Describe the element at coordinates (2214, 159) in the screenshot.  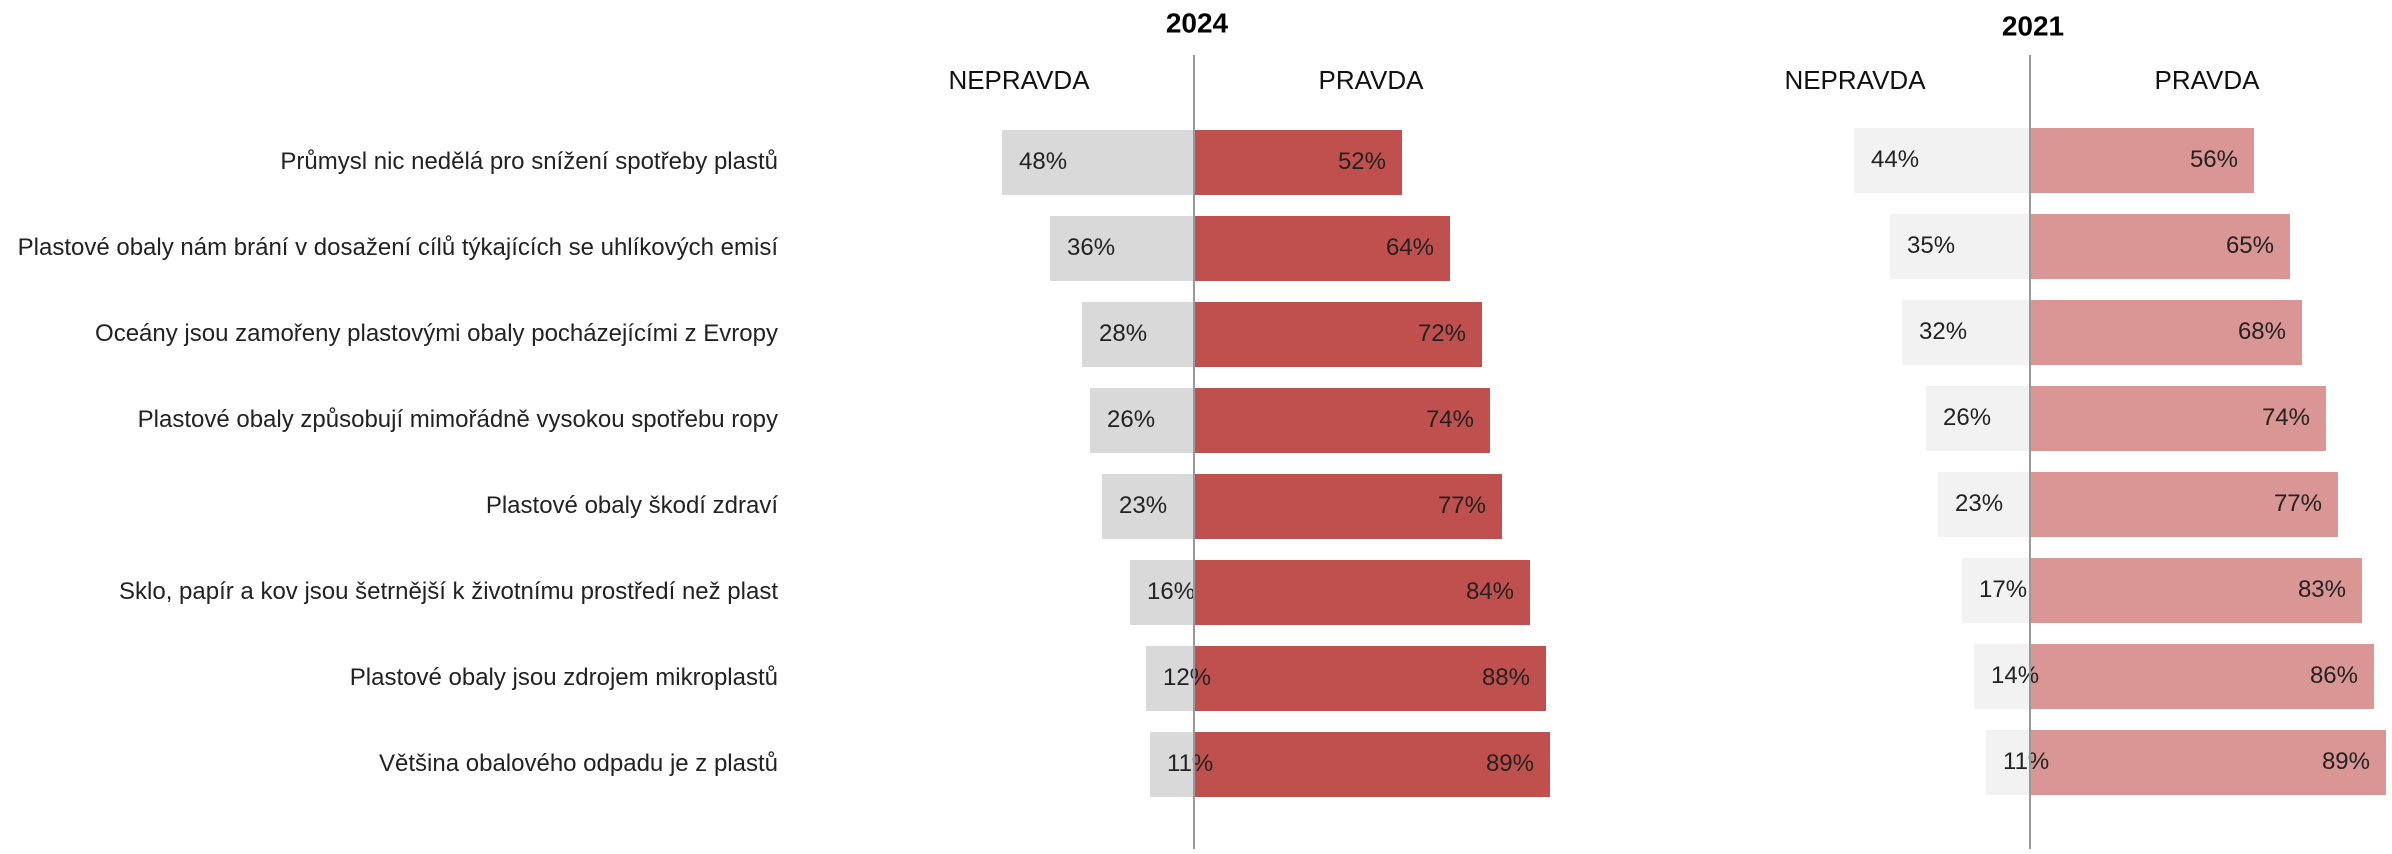
I see `value-label-pravda: 56%` at that location.